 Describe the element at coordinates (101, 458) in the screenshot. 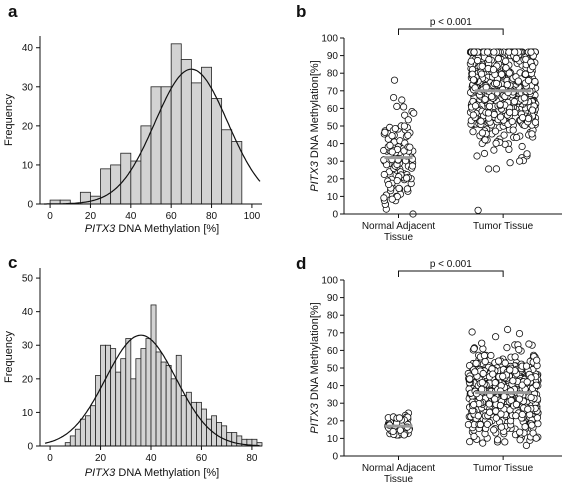

I see `x-tick-label: 20` at that location.